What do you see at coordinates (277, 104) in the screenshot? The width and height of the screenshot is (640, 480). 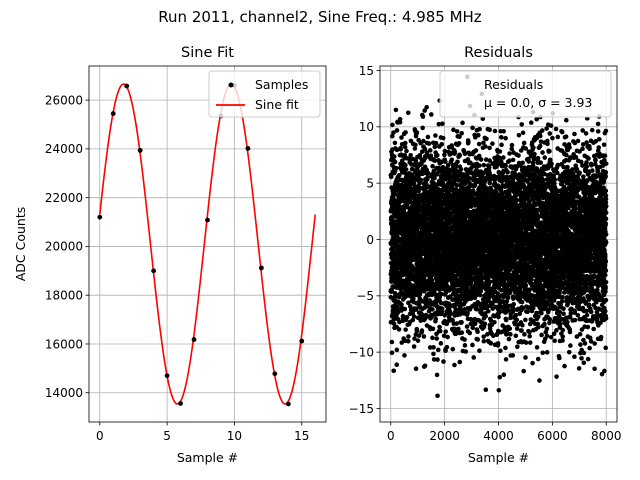 I see `legend-sine-fit-label: Sine fit` at bounding box center [277, 104].